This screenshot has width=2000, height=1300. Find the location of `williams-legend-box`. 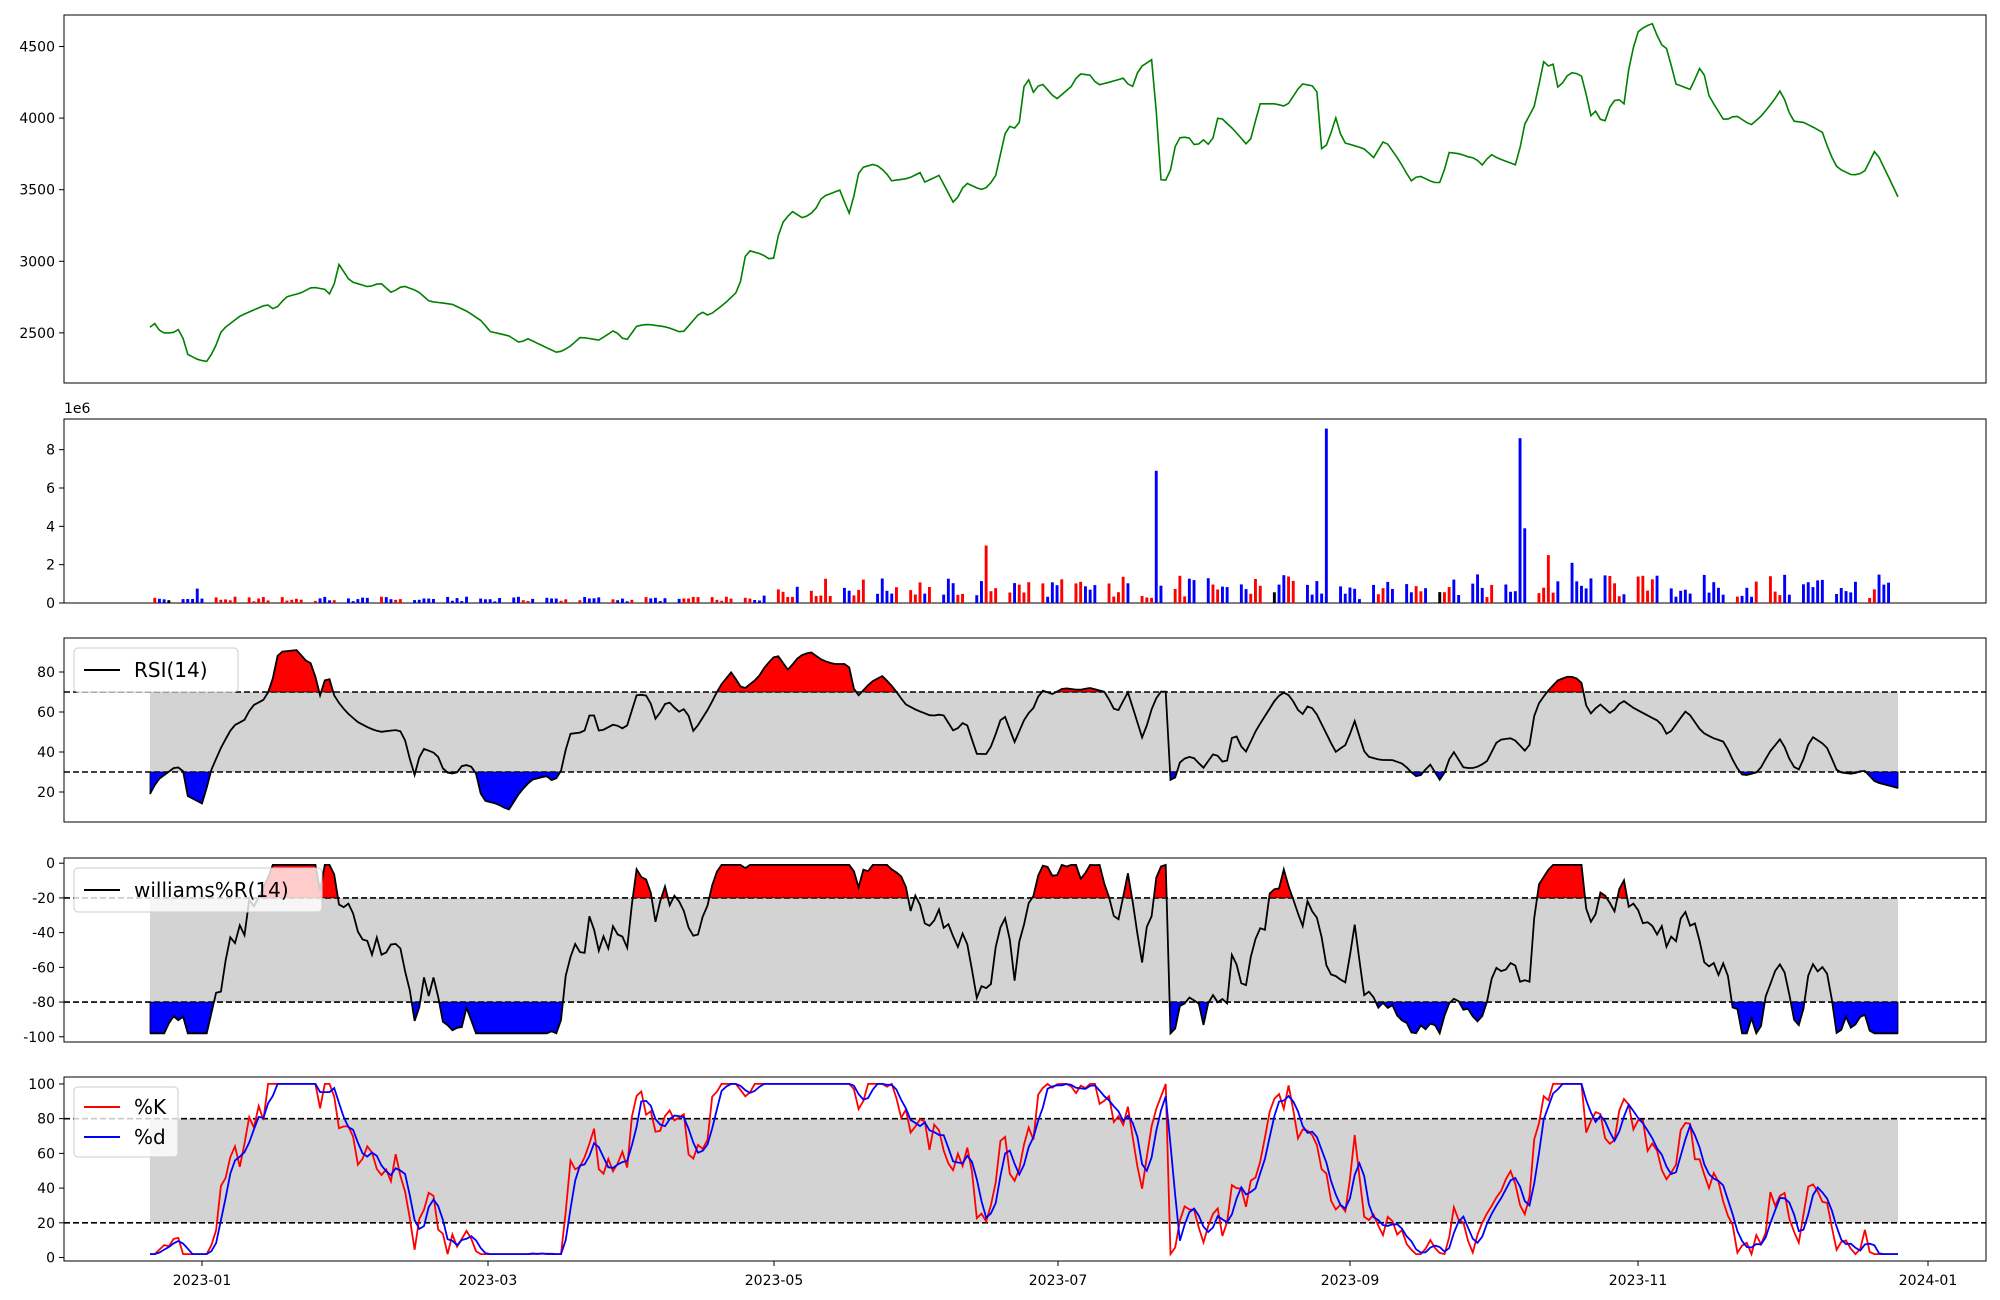

williams-legend-box is located at coordinates (198, 890).